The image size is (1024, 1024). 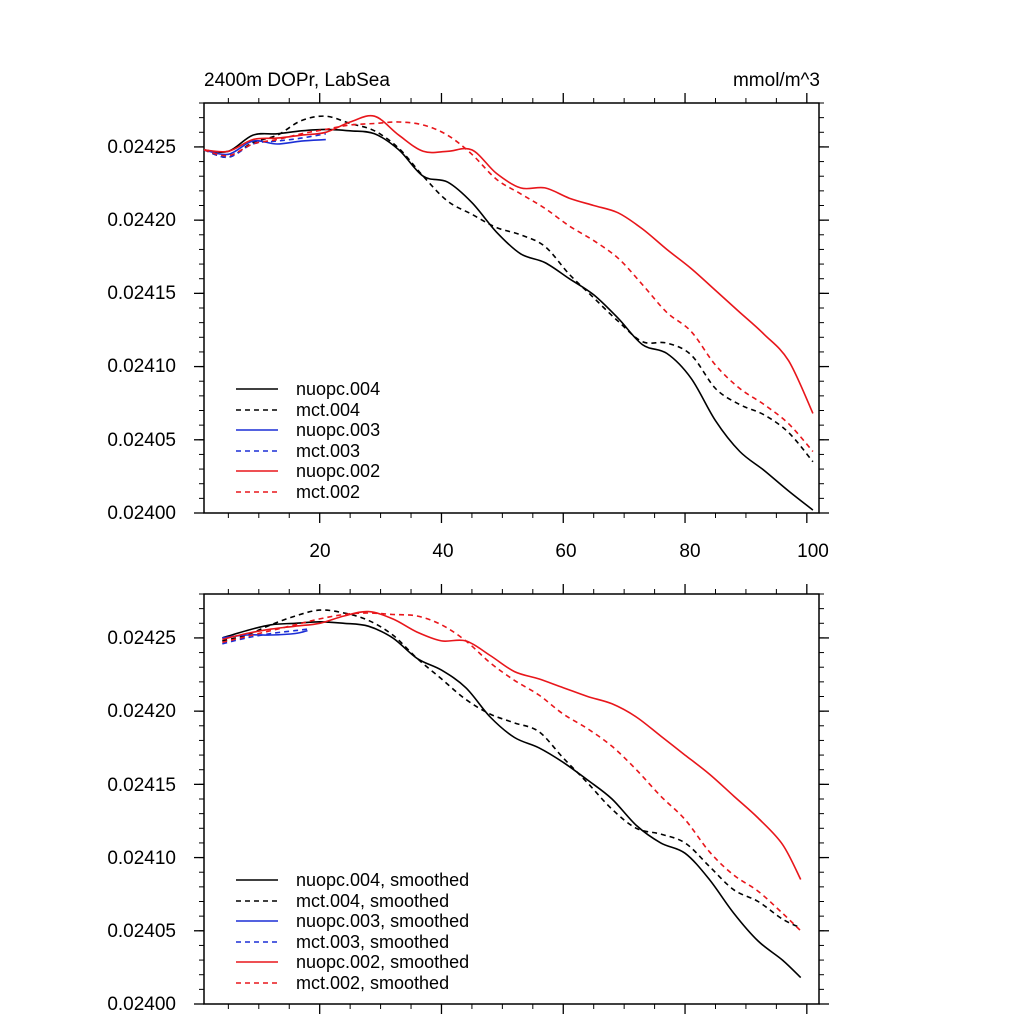 What do you see at coordinates (512, 745) in the screenshot?
I see `series-line-nuopc-002-smoothed` at bounding box center [512, 745].